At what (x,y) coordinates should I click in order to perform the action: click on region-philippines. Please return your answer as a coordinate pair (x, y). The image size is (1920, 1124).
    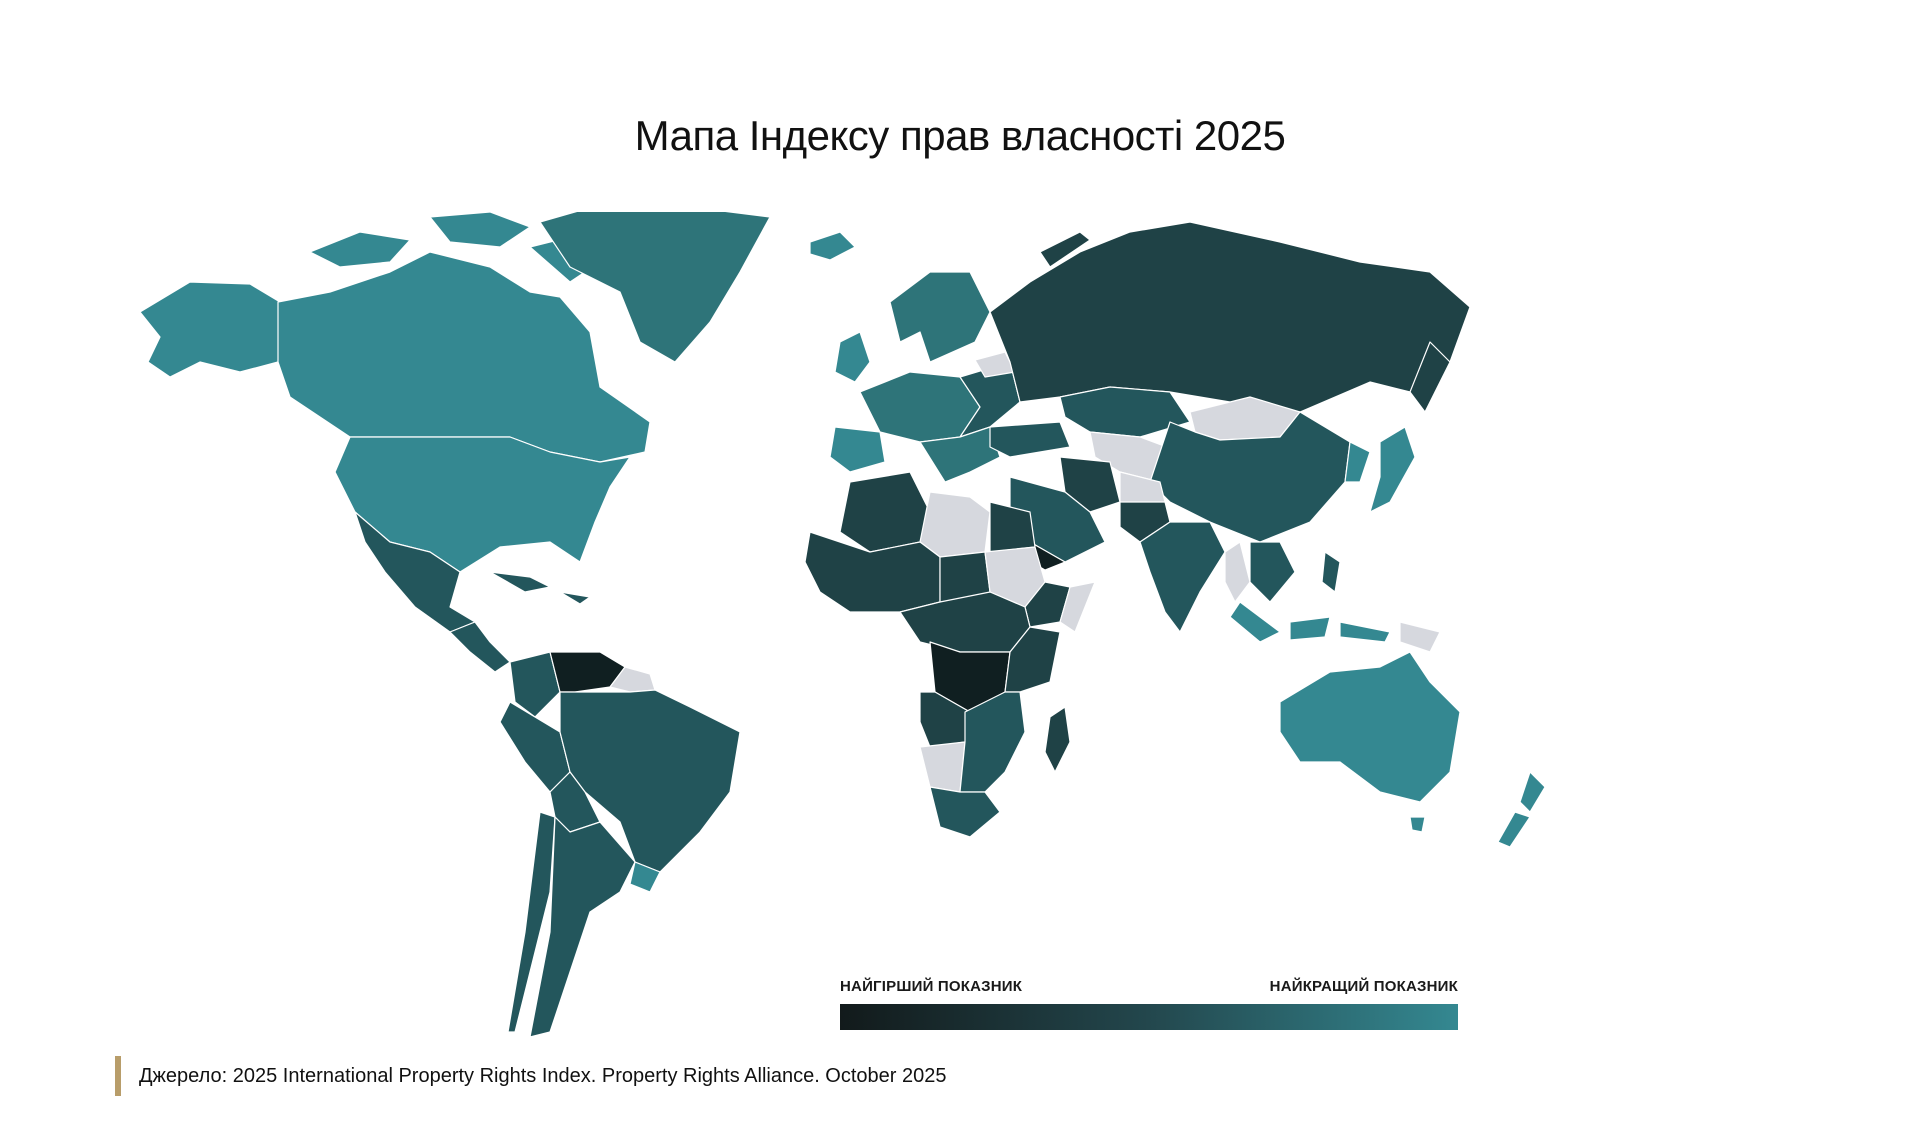
    Looking at the image, I should click on (1331, 572).